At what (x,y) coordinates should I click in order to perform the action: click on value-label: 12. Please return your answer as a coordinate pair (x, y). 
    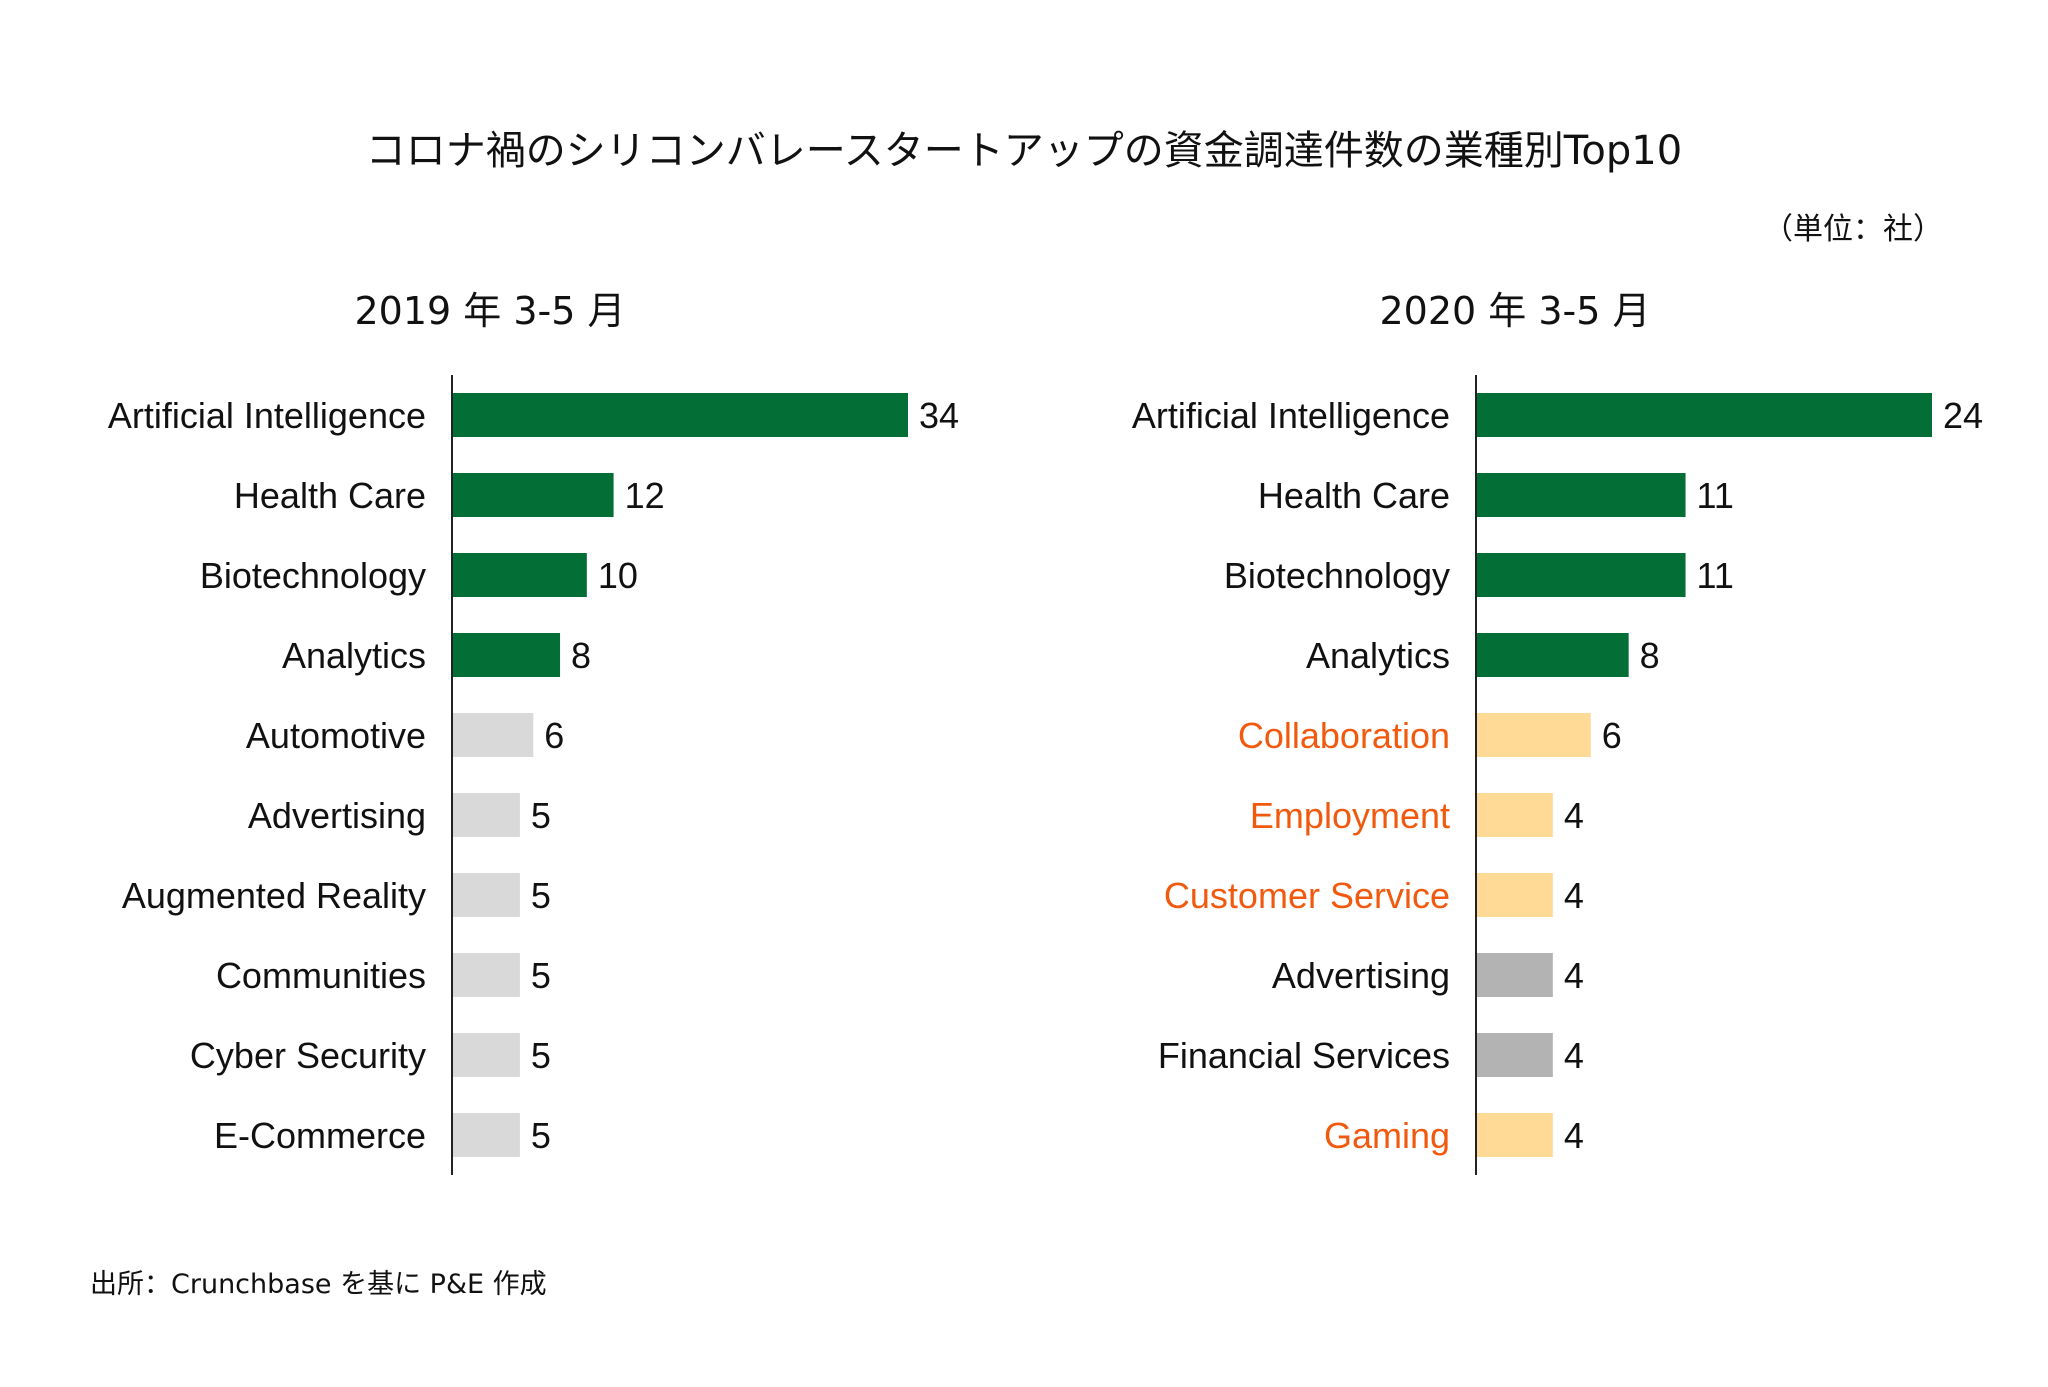
    Looking at the image, I should click on (645, 495).